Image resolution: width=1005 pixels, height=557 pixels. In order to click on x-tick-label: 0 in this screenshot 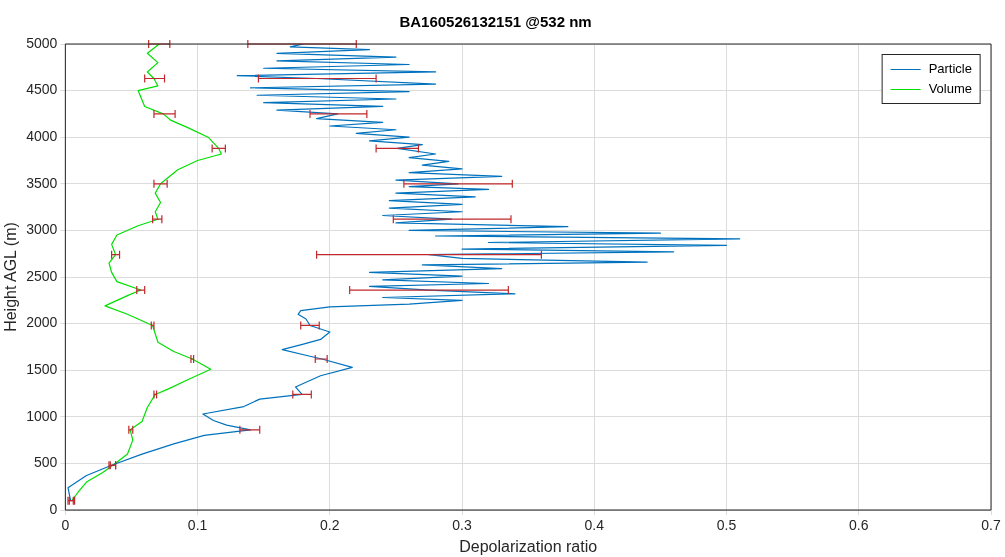, I will do `click(65, 525)`.